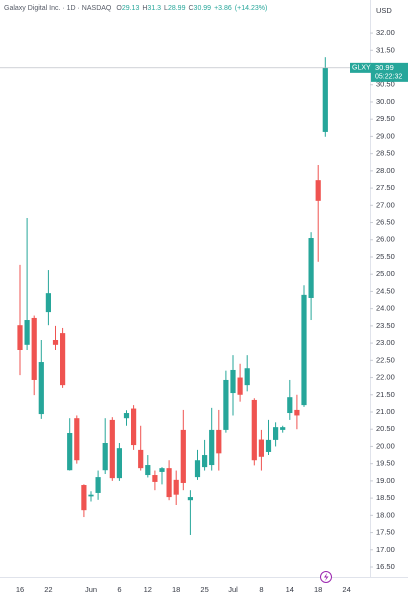  Describe the element at coordinates (385, 428) in the screenshot. I see `y-tick-label: 20.50` at that location.